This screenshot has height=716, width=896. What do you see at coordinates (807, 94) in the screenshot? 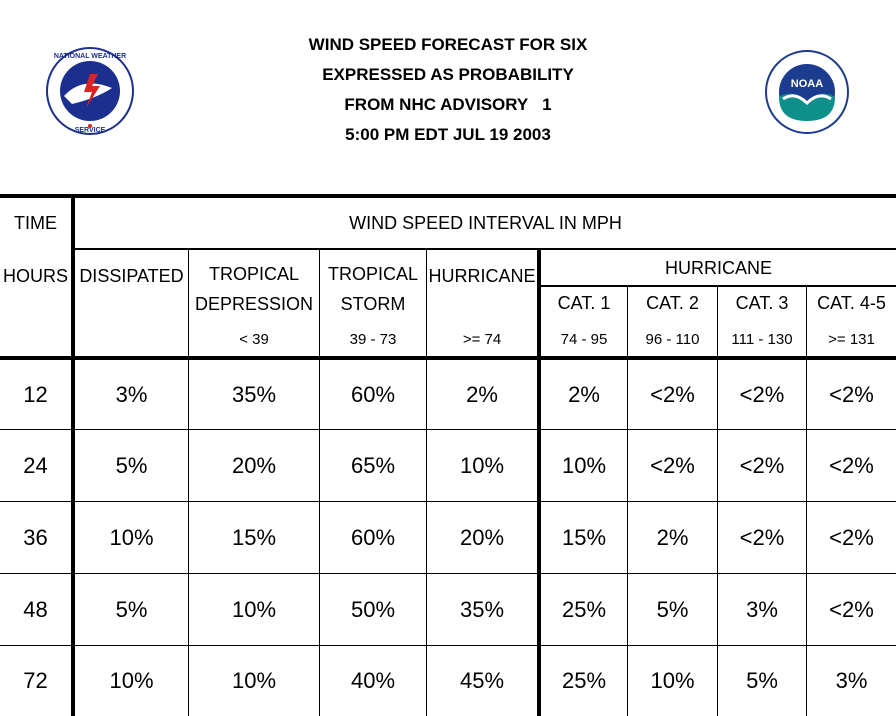
I see `noaa-seal-icon: NOAA` at bounding box center [807, 94].